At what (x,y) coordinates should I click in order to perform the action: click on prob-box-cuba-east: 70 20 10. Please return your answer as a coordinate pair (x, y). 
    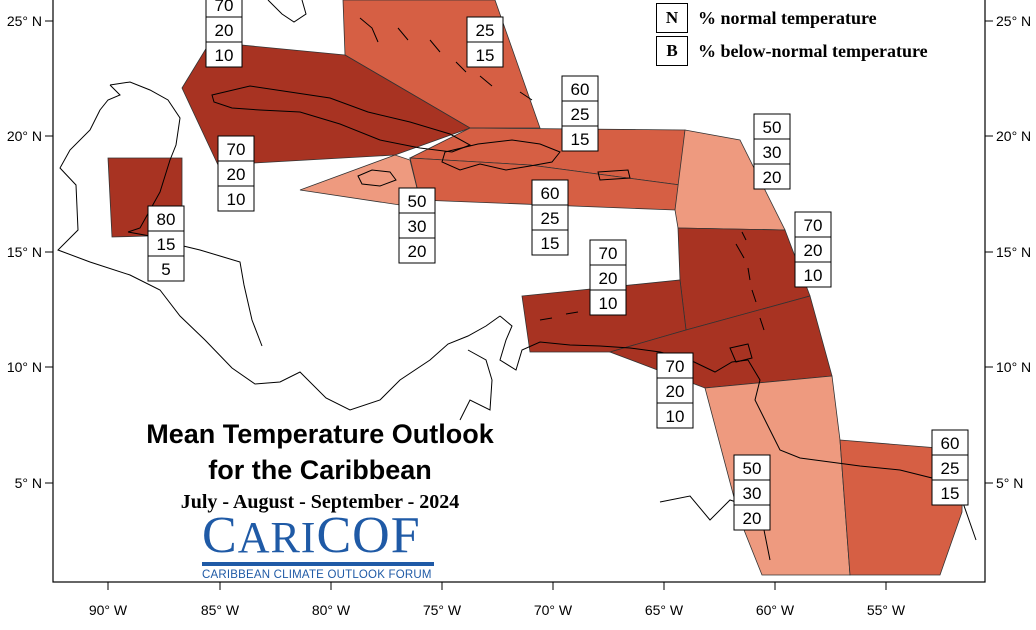
    Looking at the image, I should click on (236, 173).